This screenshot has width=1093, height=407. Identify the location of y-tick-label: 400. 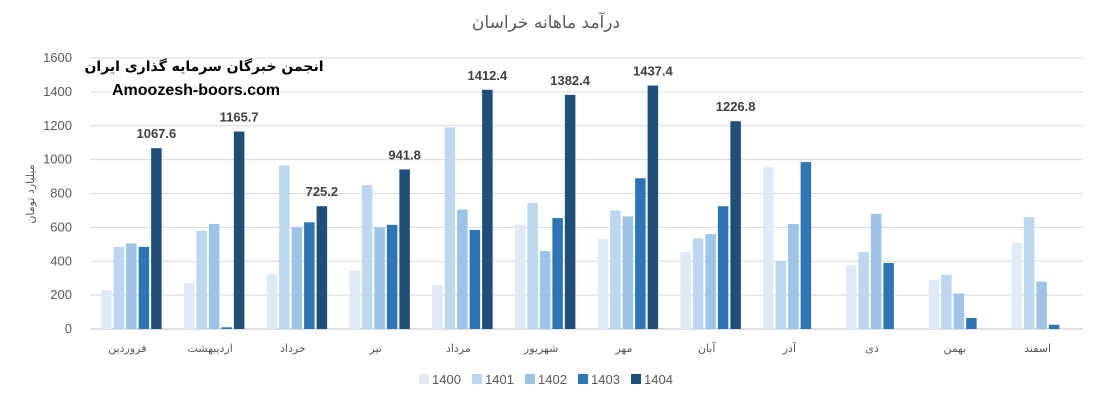
(61, 260).